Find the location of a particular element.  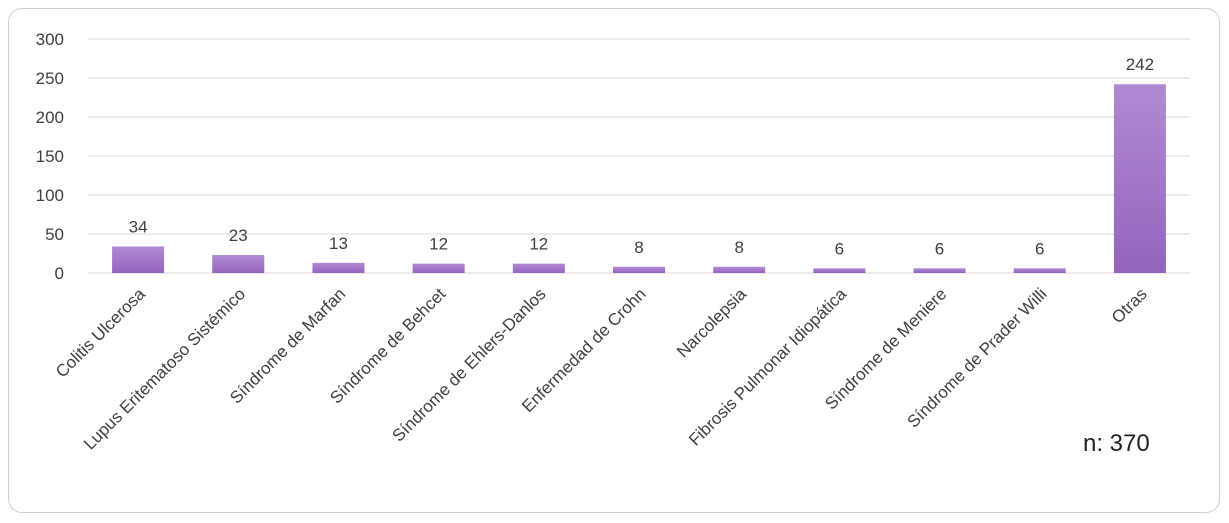

y-tick-label: 300 is located at coordinates (50, 39).